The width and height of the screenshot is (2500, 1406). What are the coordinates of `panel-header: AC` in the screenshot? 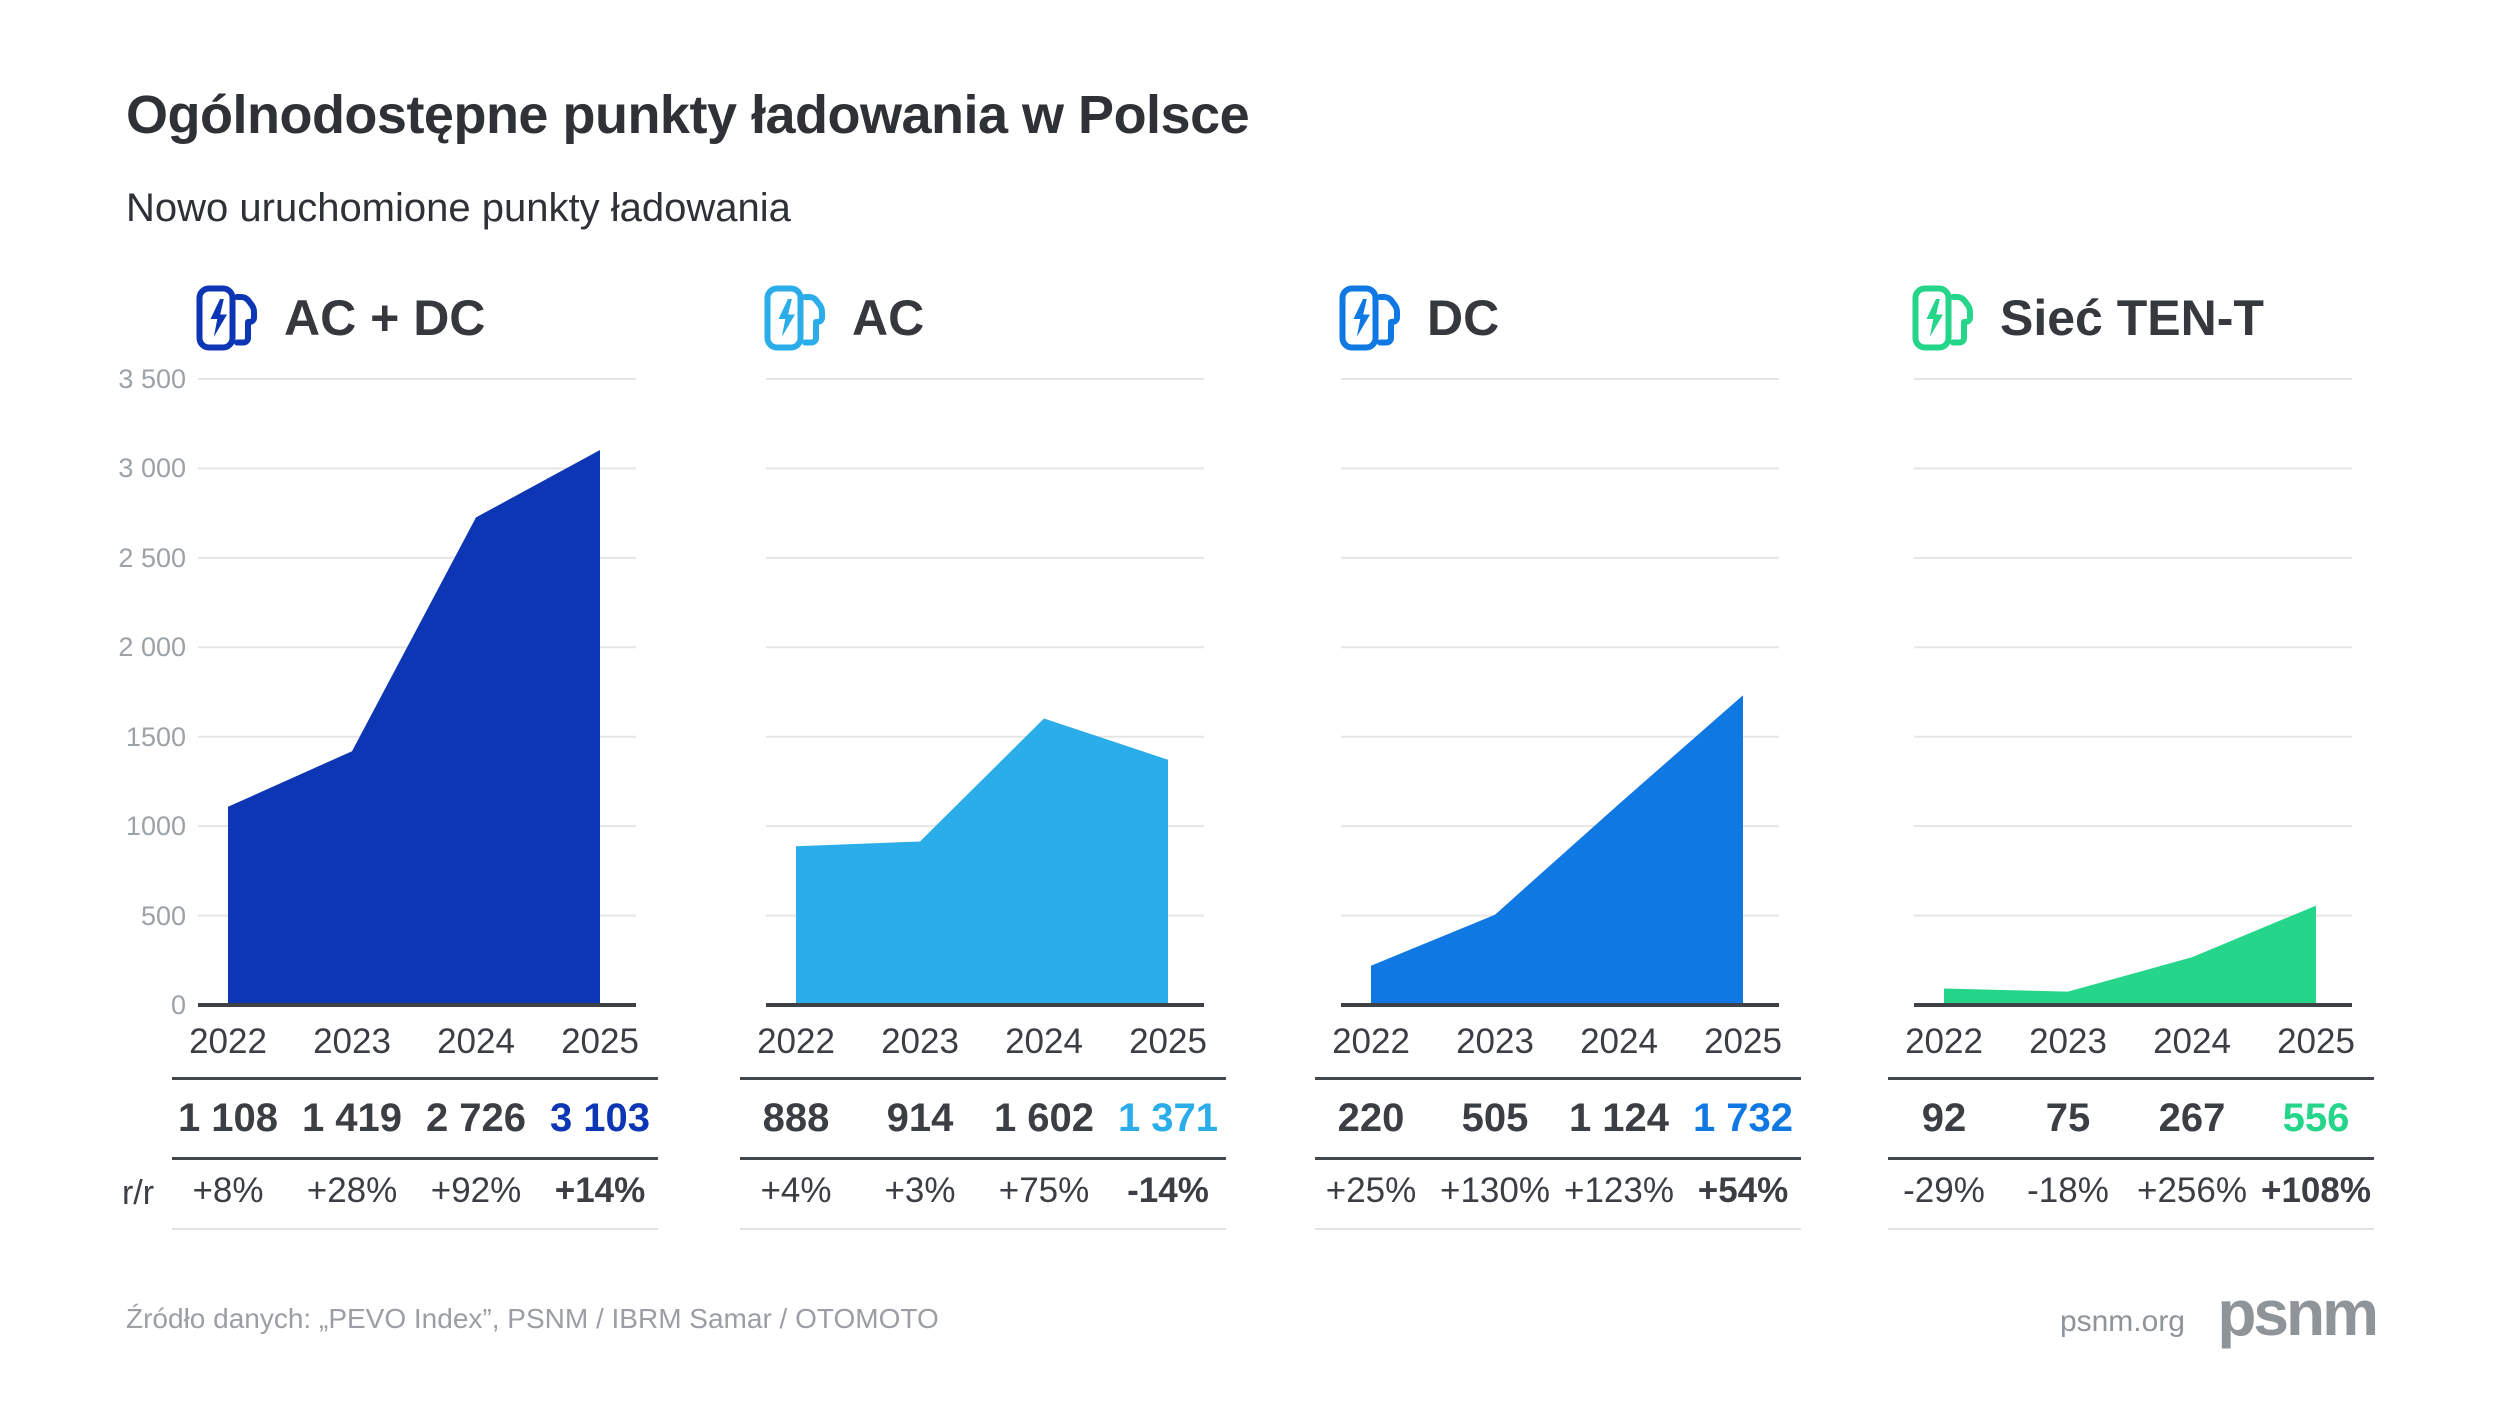 It's located at (843, 318).